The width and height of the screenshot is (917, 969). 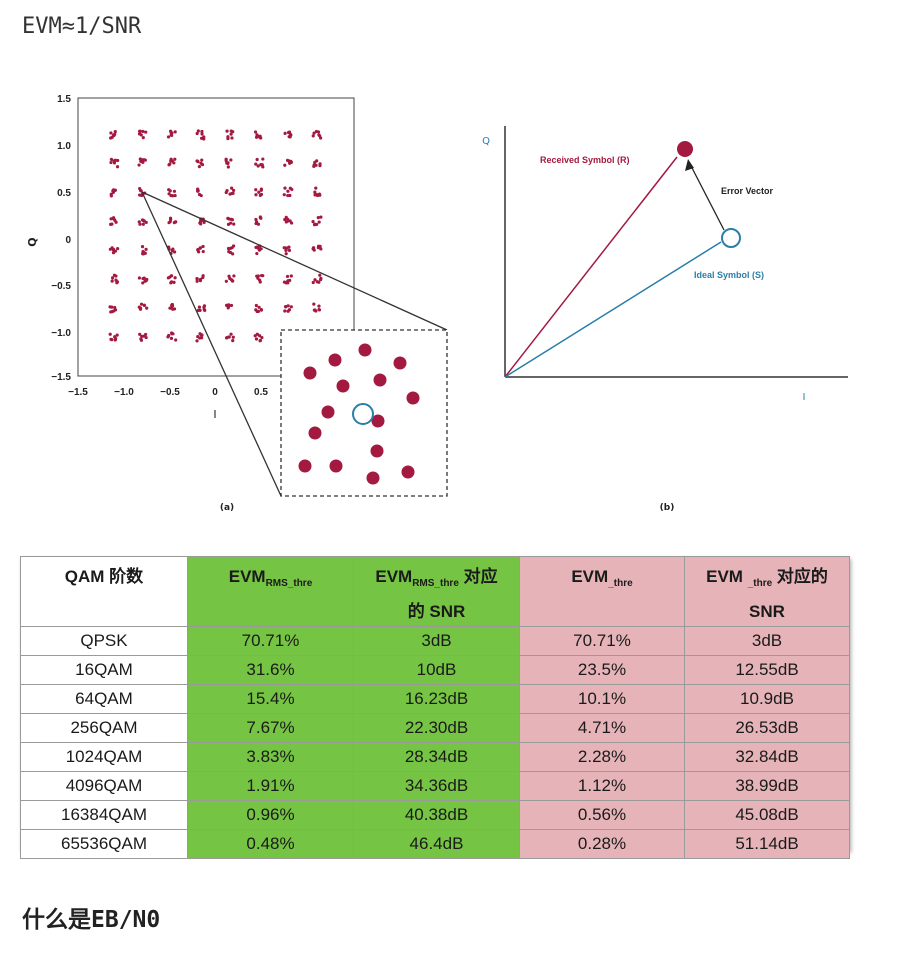 What do you see at coordinates (32, 241) in the screenshot?
I see `panel-a-ylabel: Q` at bounding box center [32, 241].